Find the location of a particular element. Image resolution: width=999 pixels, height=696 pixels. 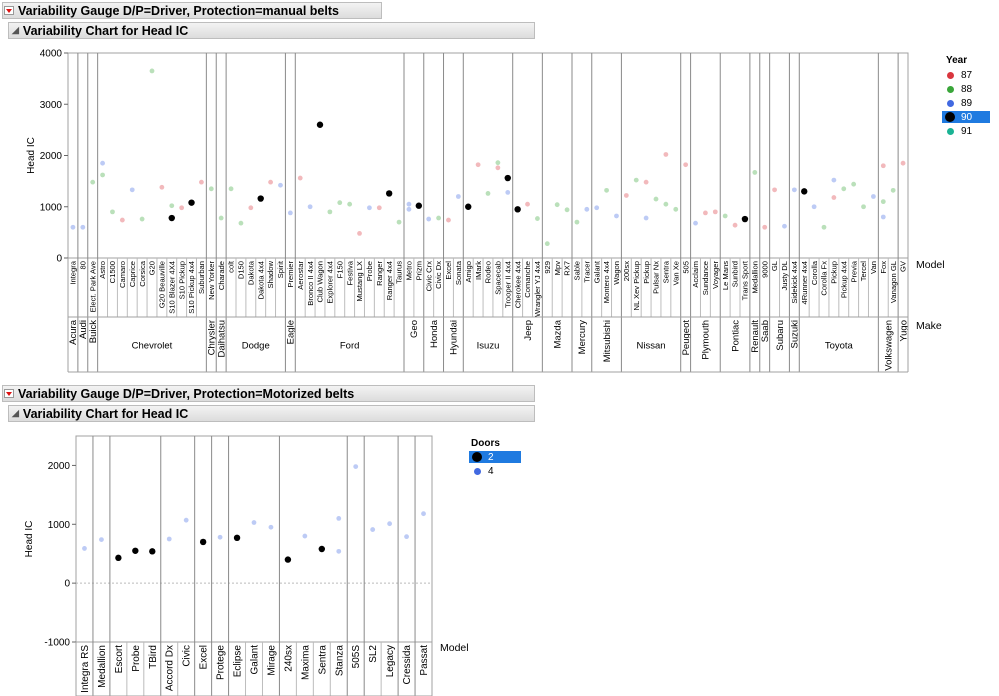

model-label: Dakota is located at coordinates (250, 272).